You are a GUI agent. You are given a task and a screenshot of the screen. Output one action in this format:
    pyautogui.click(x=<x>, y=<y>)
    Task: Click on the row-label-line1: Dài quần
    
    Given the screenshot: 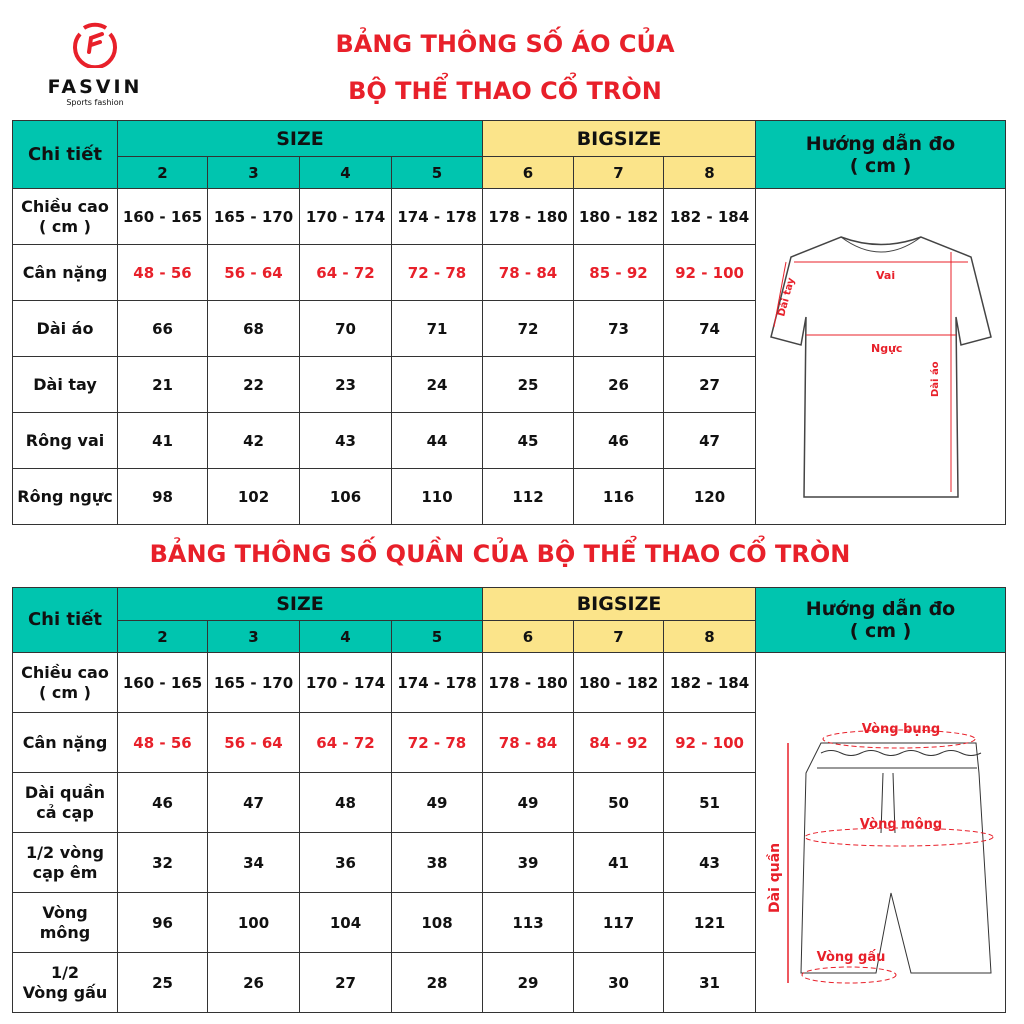 What is the action you would take?
    pyautogui.click(x=65, y=792)
    